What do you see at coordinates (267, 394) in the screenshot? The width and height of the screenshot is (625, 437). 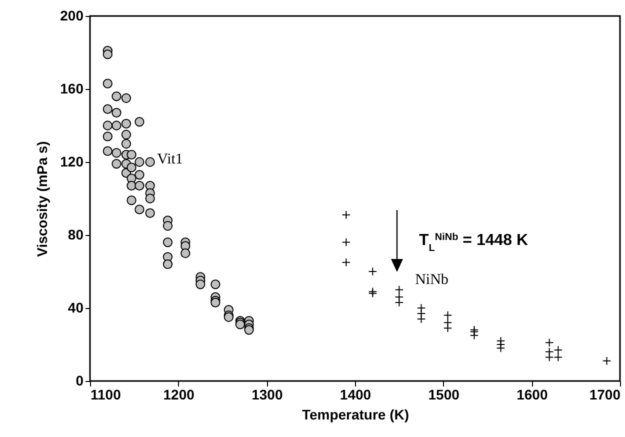 I see `x-tick-label: 1300` at bounding box center [267, 394].